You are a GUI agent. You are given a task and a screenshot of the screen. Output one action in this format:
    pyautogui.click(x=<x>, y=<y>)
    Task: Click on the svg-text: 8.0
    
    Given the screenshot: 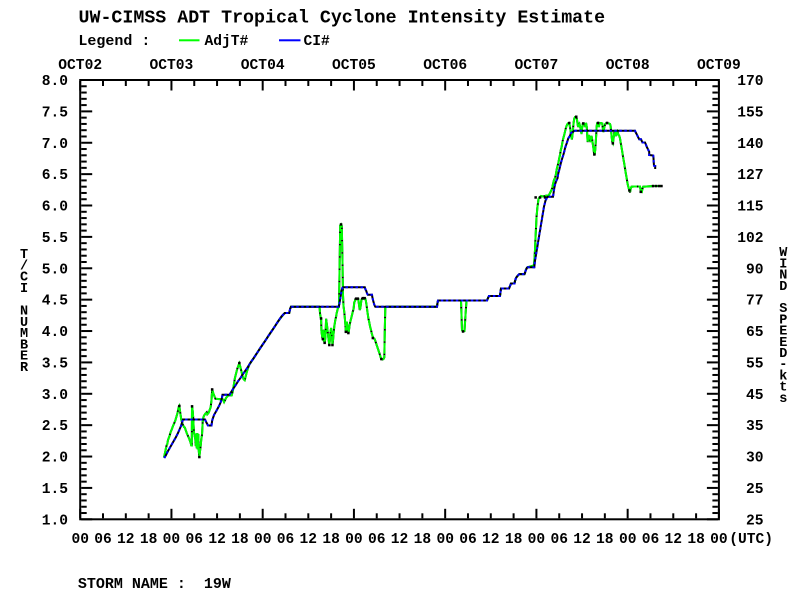 What is the action you would take?
    pyautogui.click(x=55, y=82)
    